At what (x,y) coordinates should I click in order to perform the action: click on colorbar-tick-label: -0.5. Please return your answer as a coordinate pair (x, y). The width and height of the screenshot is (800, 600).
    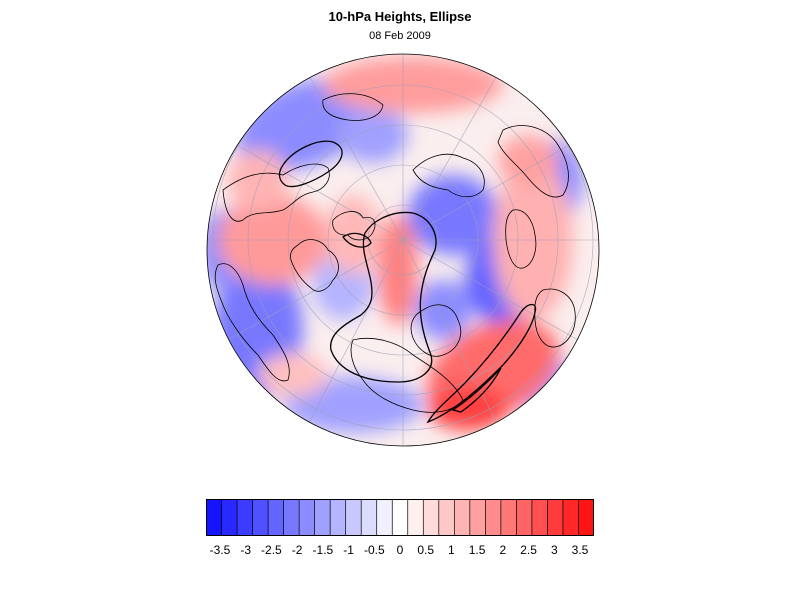
    Looking at the image, I should click on (374, 550).